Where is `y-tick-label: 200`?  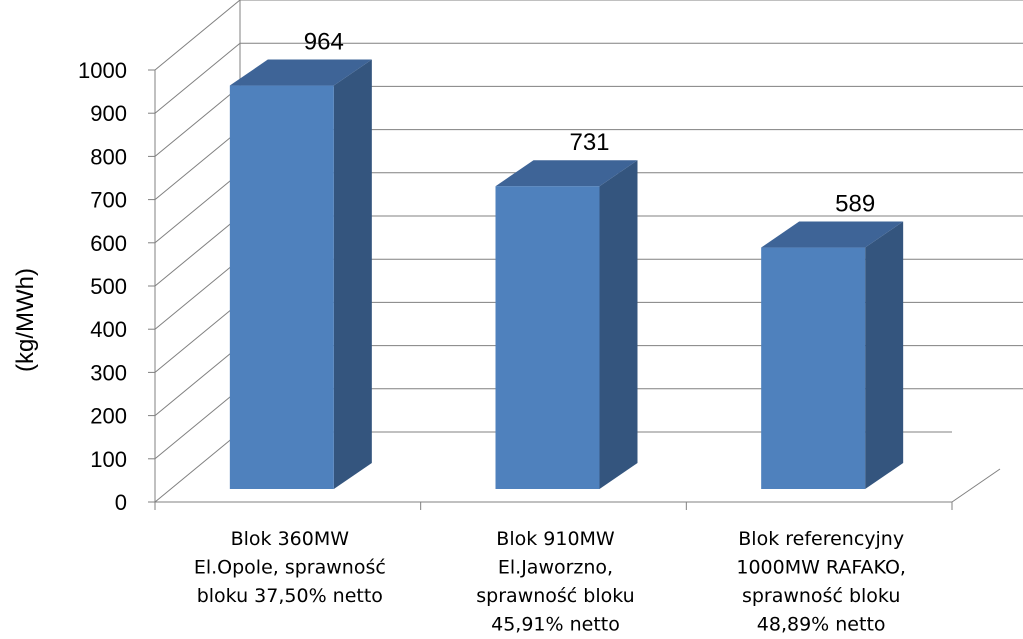 y-tick-label: 200 is located at coordinates (108, 416).